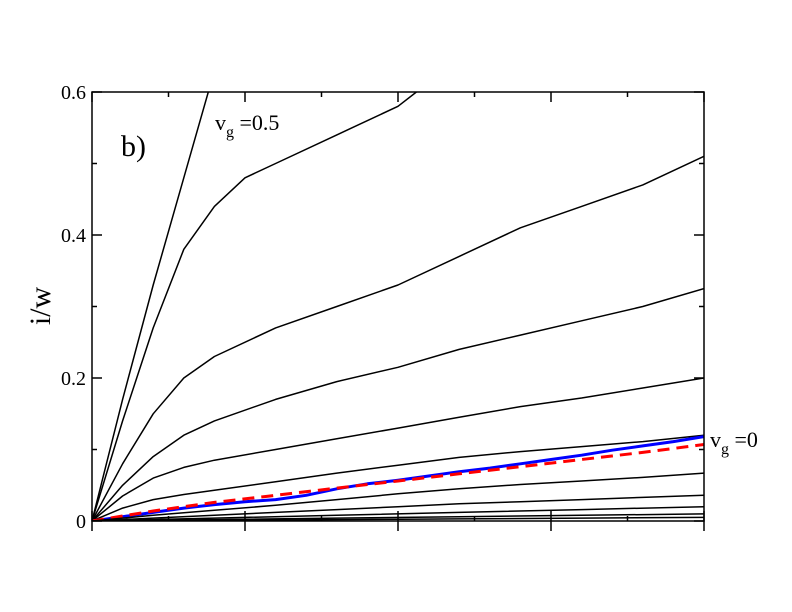 The image size is (792, 612). What do you see at coordinates (725, 449) in the screenshot?
I see `annotation-vg-0-sub: g` at bounding box center [725, 449].